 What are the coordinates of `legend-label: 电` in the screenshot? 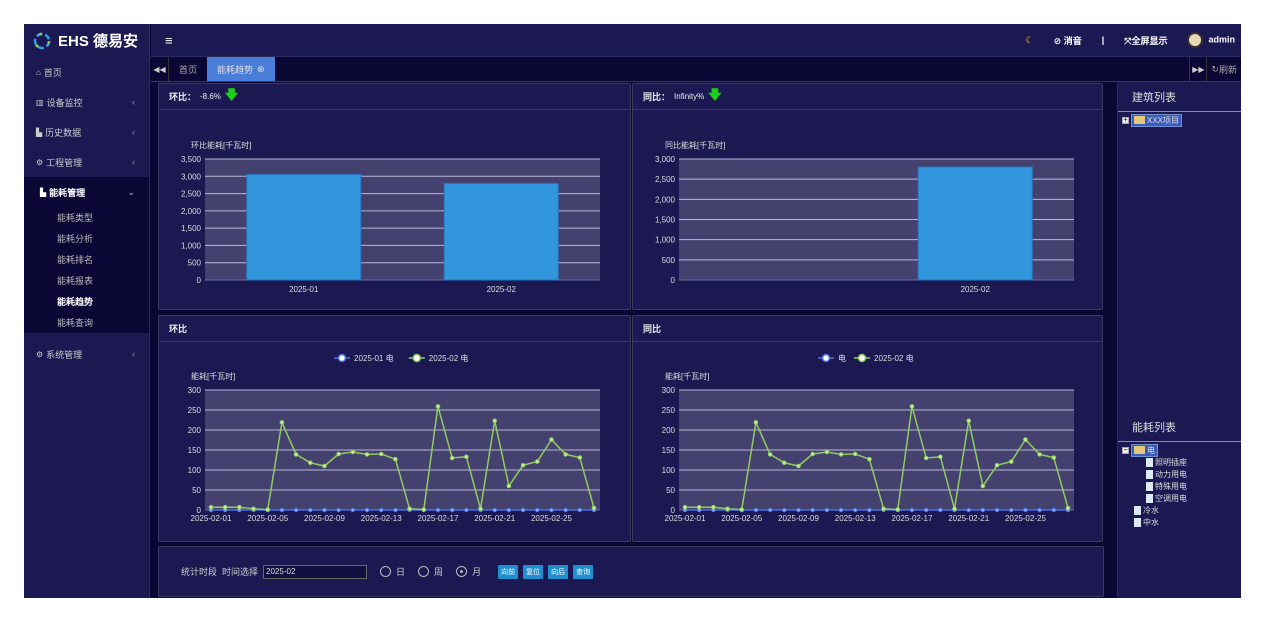 It's located at (842, 358).